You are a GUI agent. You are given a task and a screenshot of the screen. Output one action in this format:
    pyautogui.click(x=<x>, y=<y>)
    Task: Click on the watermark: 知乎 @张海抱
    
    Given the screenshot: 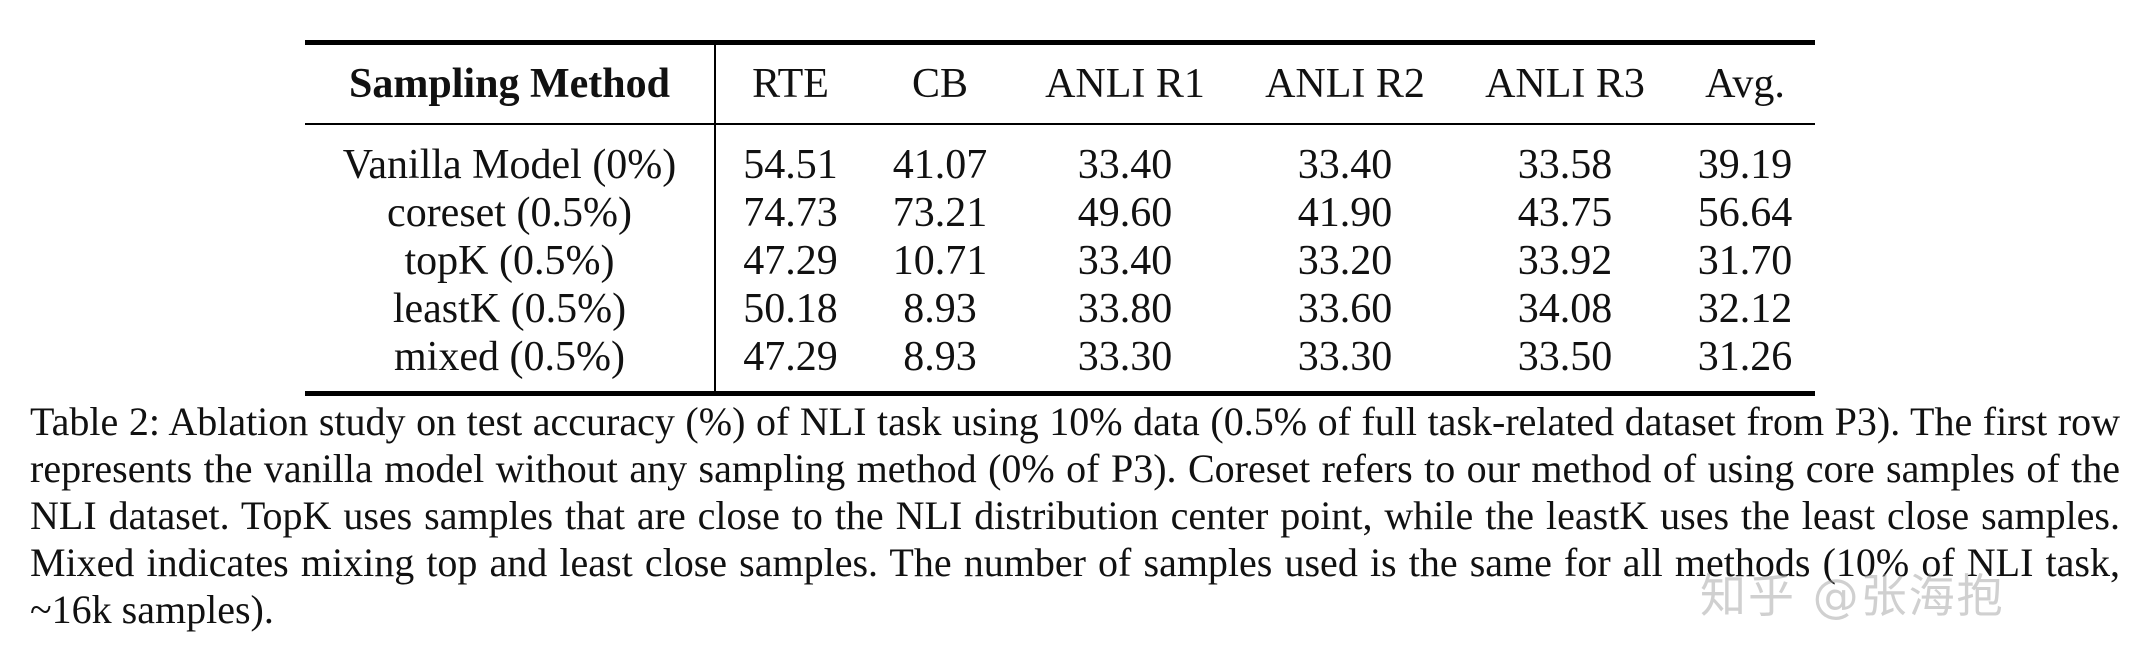 What is the action you would take?
    pyautogui.click(x=1852, y=596)
    